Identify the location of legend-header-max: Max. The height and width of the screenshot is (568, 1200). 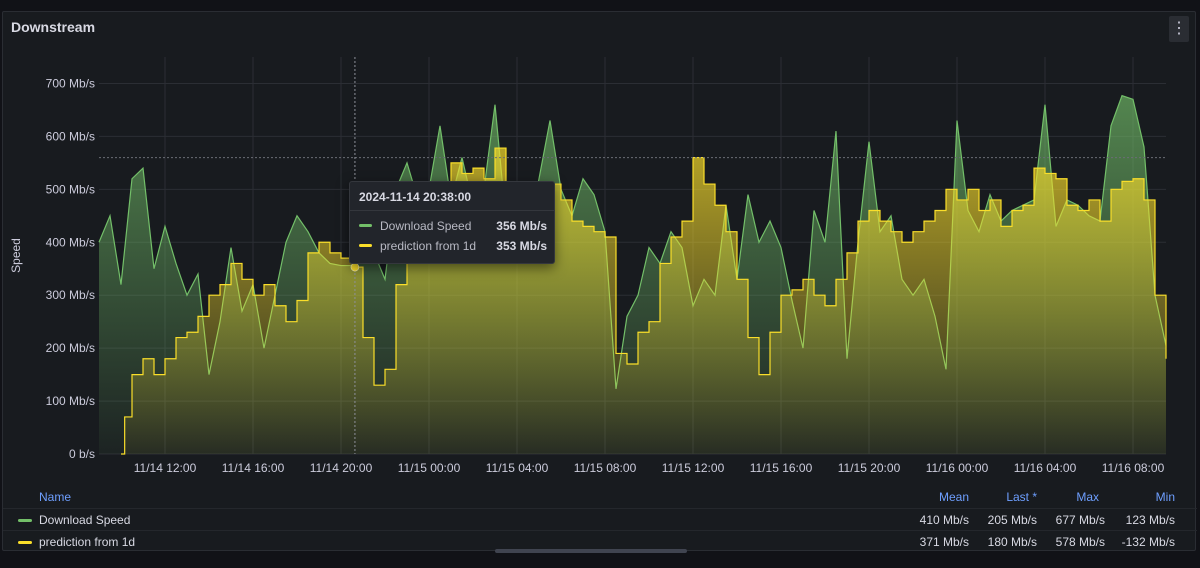
(1087, 497).